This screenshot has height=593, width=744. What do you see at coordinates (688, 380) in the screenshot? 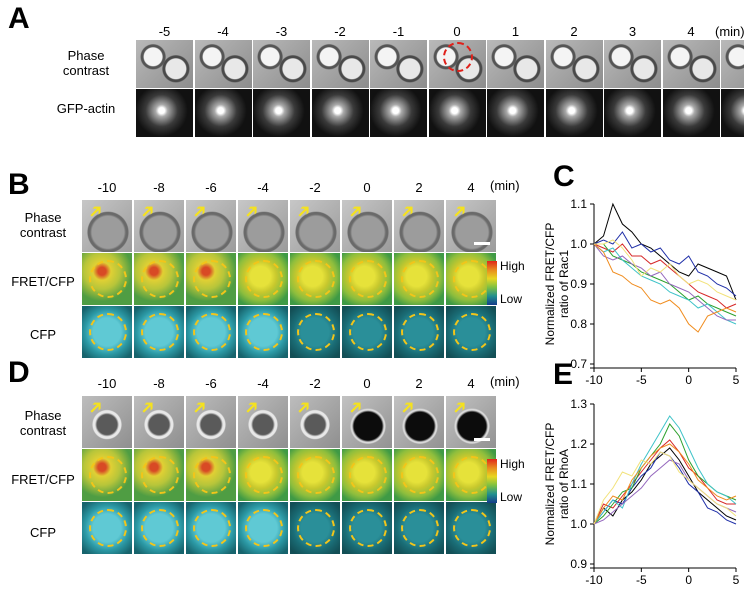
I see `x-tick-label: 0` at bounding box center [688, 380].